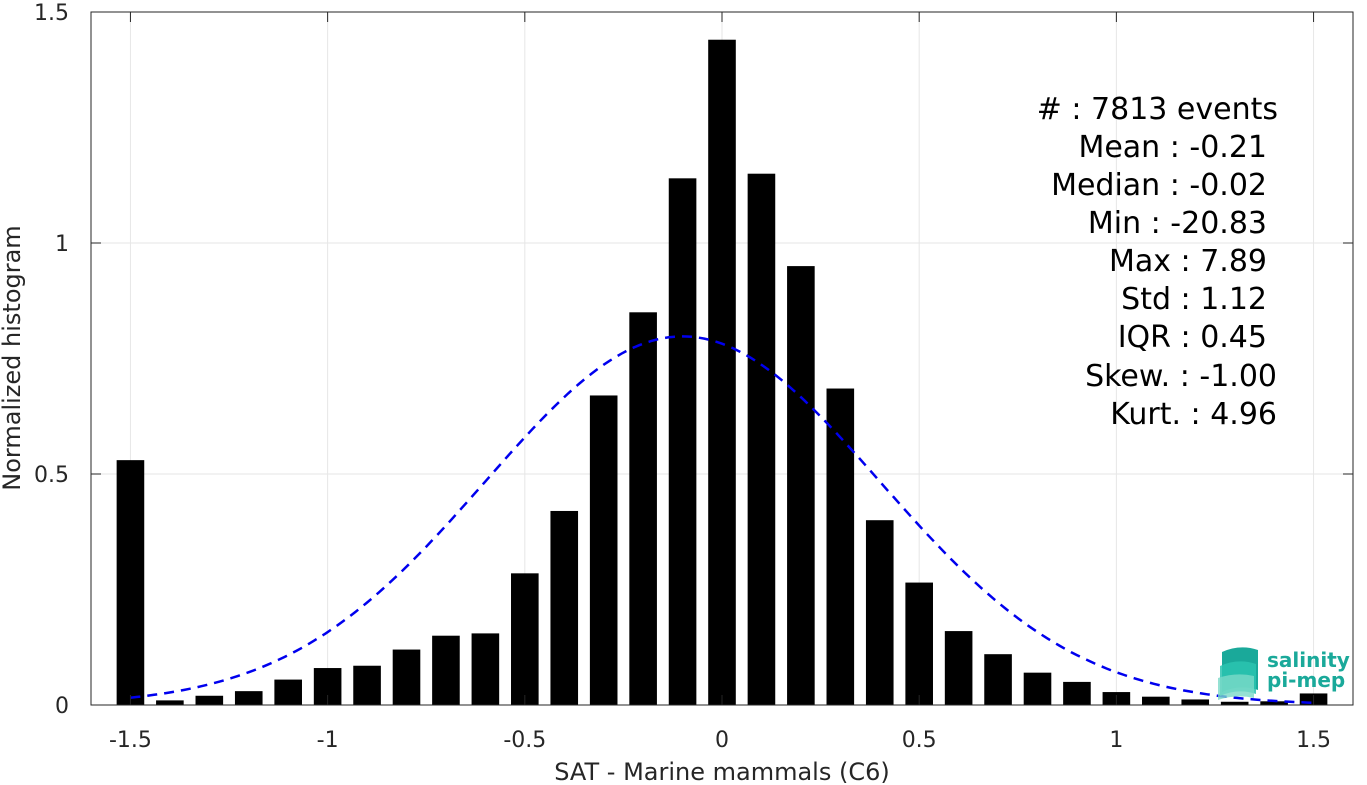 This screenshot has height=785, width=1367. I want to click on y-tick-label: 0.5, so click(51, 475).